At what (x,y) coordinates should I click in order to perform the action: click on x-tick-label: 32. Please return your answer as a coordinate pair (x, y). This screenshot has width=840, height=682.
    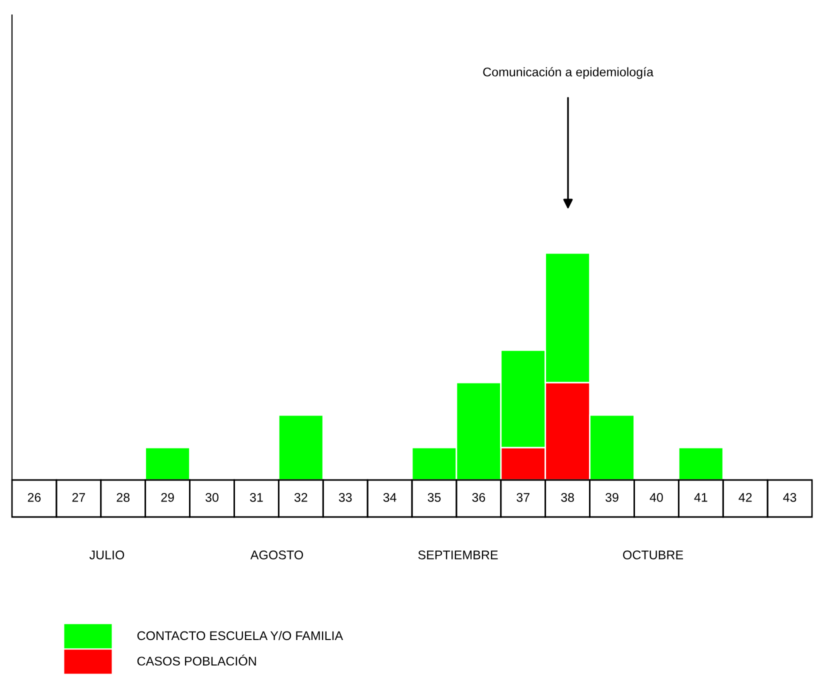
    Looking at the image, I should click on (301, 497).